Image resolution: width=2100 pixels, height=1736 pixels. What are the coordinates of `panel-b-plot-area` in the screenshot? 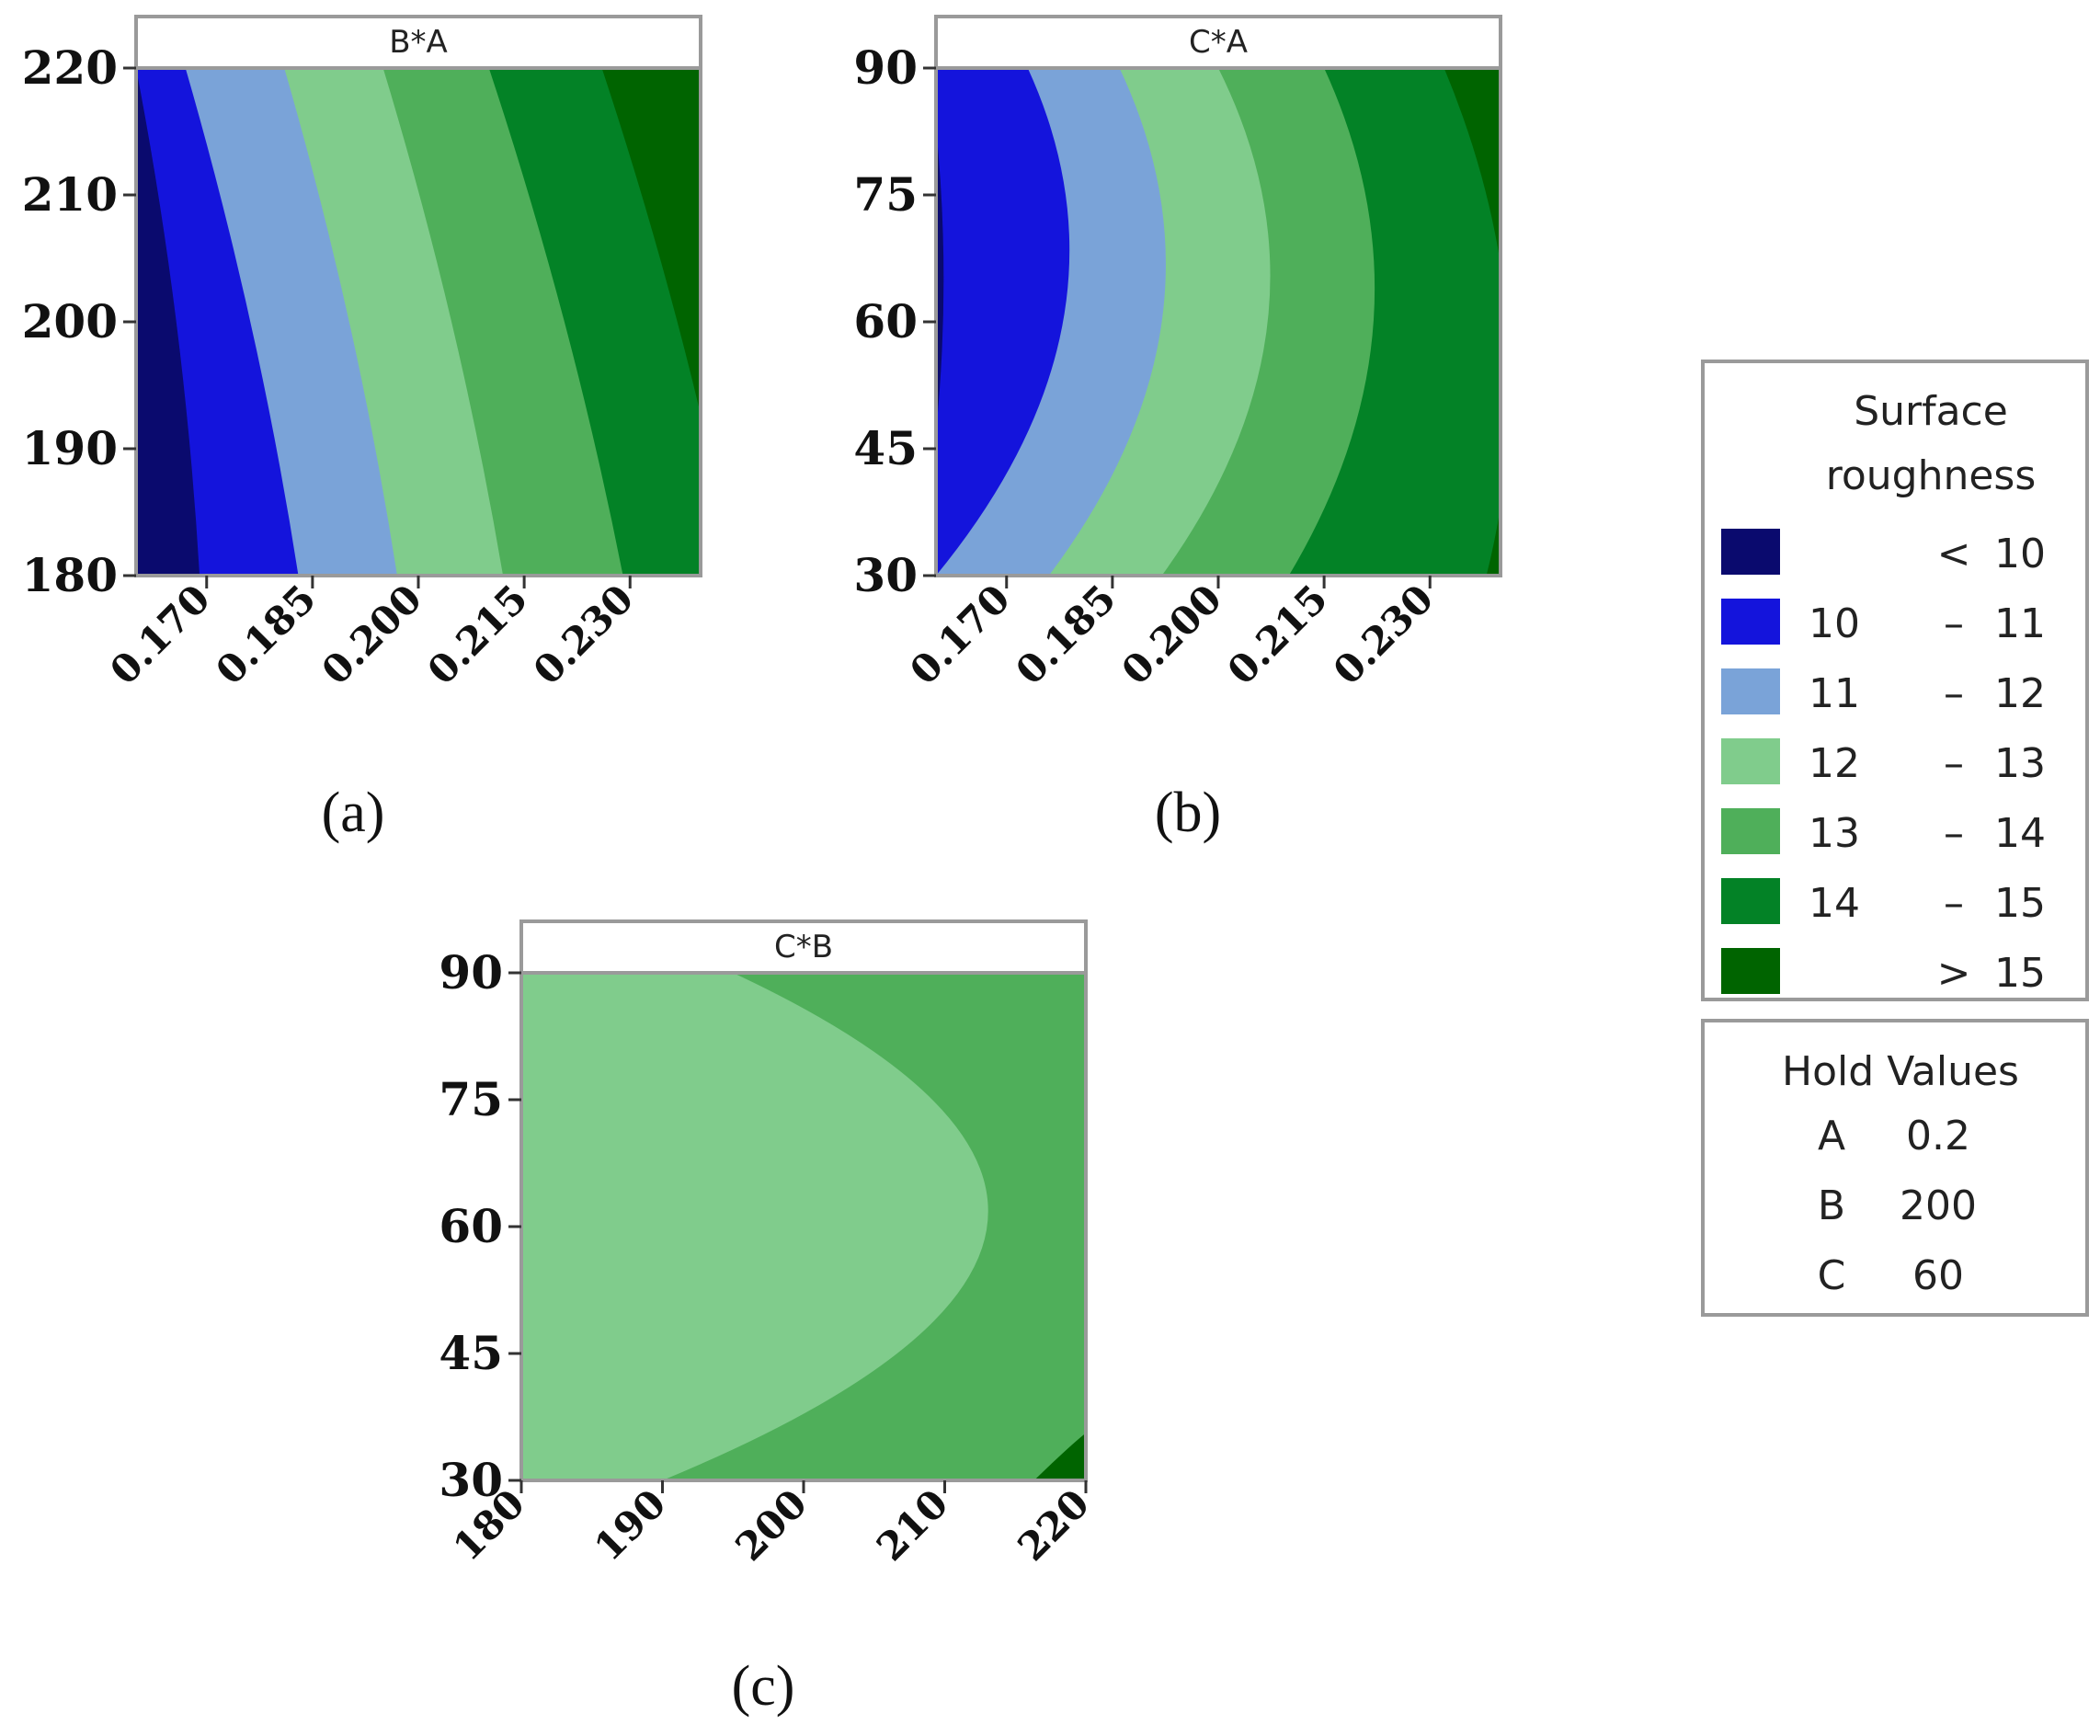 It's located at (1218, 322).